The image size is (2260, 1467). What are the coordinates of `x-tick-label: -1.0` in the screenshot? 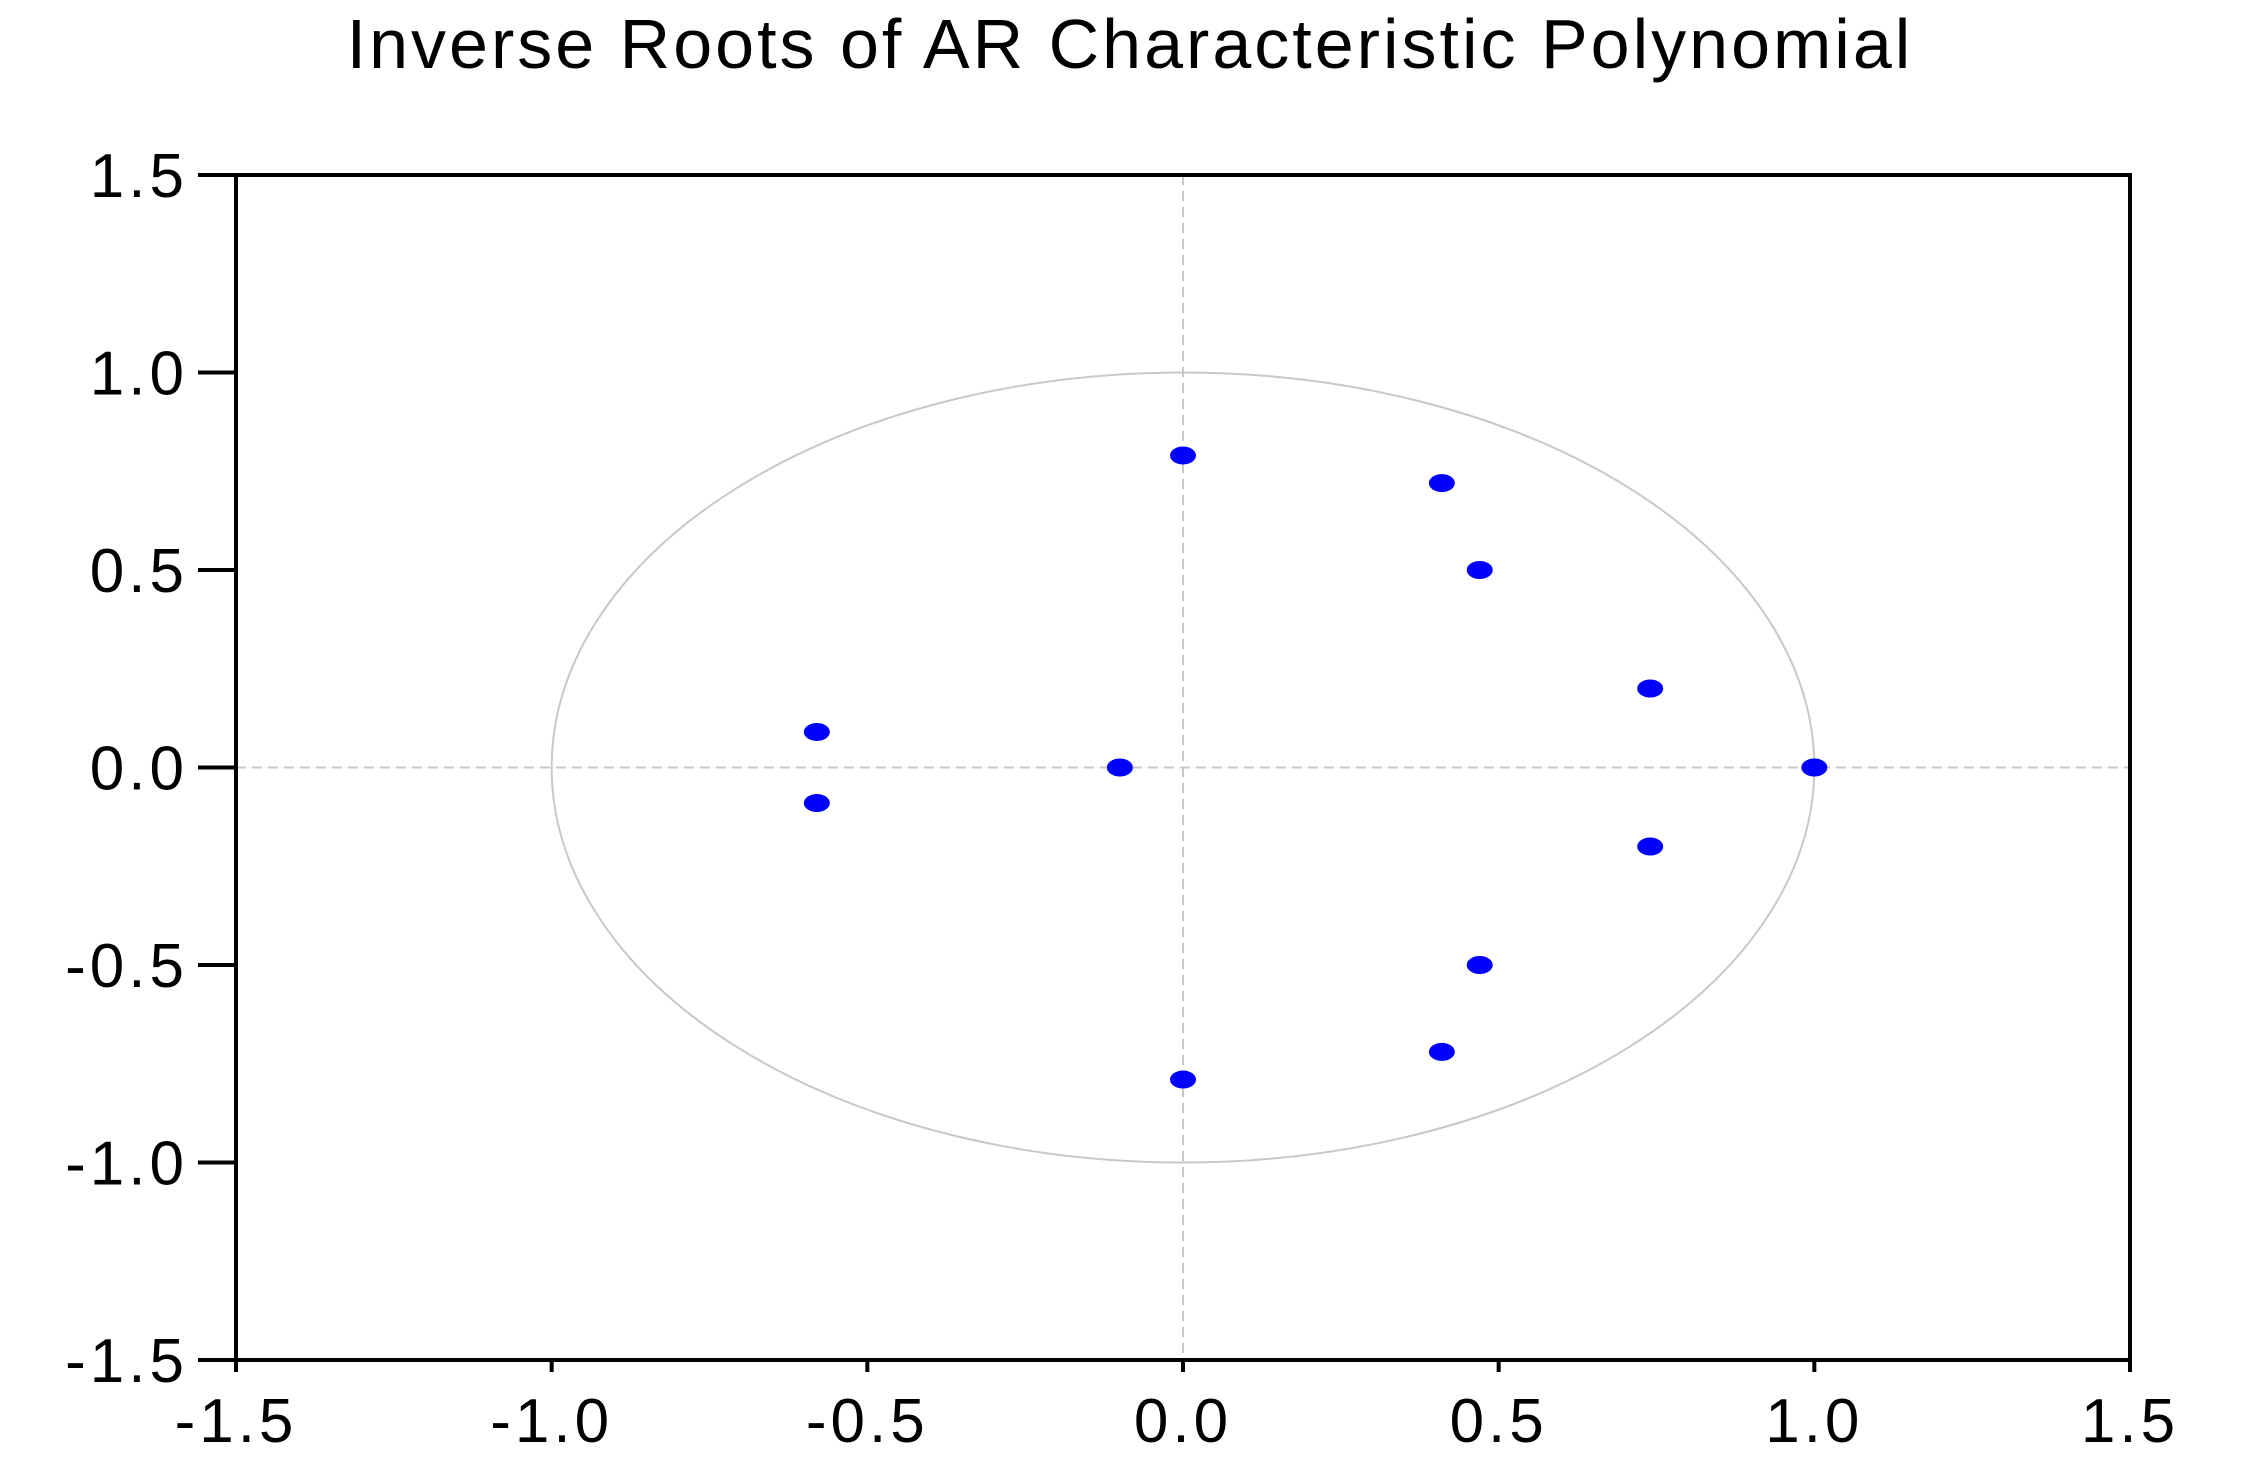 It's located at (551, 1421).